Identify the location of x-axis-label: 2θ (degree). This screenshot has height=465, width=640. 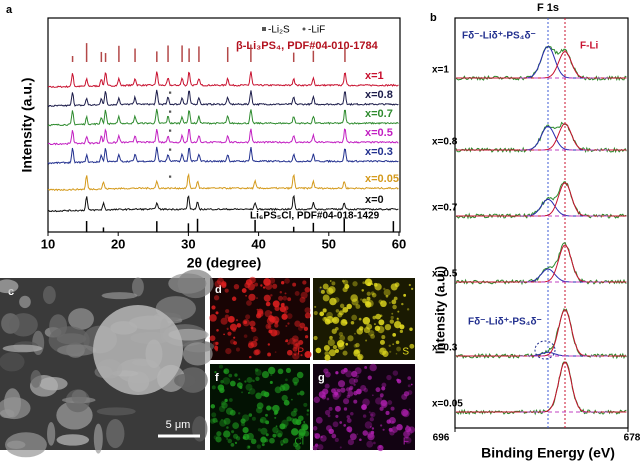
(224, 263).